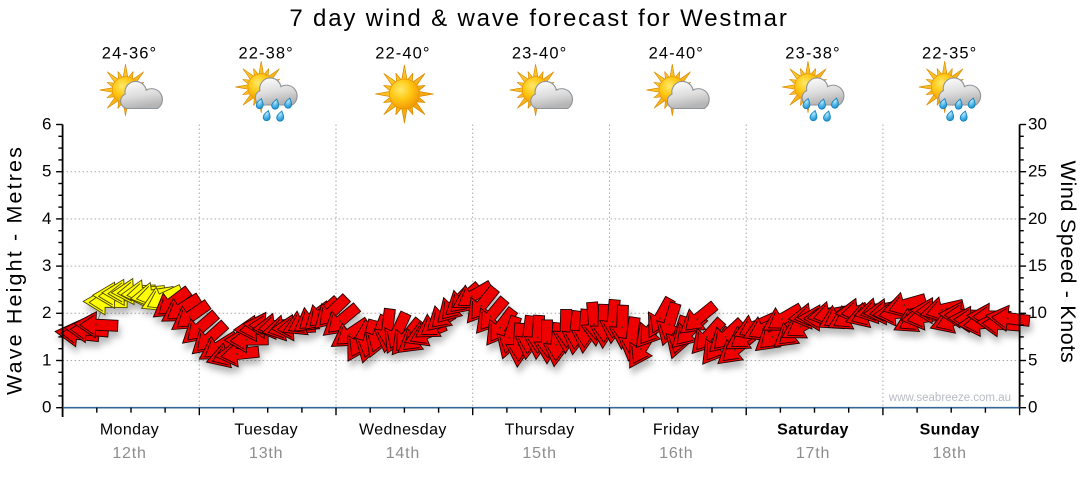  Describe the element at coordinates (1068, 262) in the screenshot. I see `svg-text: Wind Speed - Knots` at that location.